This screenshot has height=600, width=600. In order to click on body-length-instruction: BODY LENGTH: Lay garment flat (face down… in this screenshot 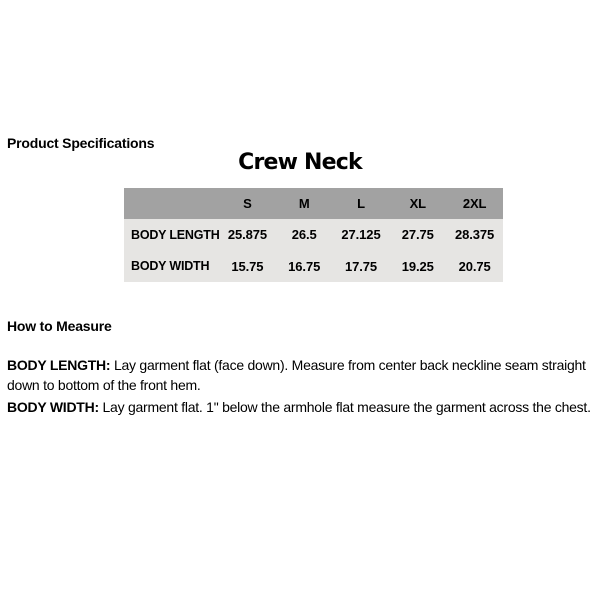, I will do `click(303, 375)`.